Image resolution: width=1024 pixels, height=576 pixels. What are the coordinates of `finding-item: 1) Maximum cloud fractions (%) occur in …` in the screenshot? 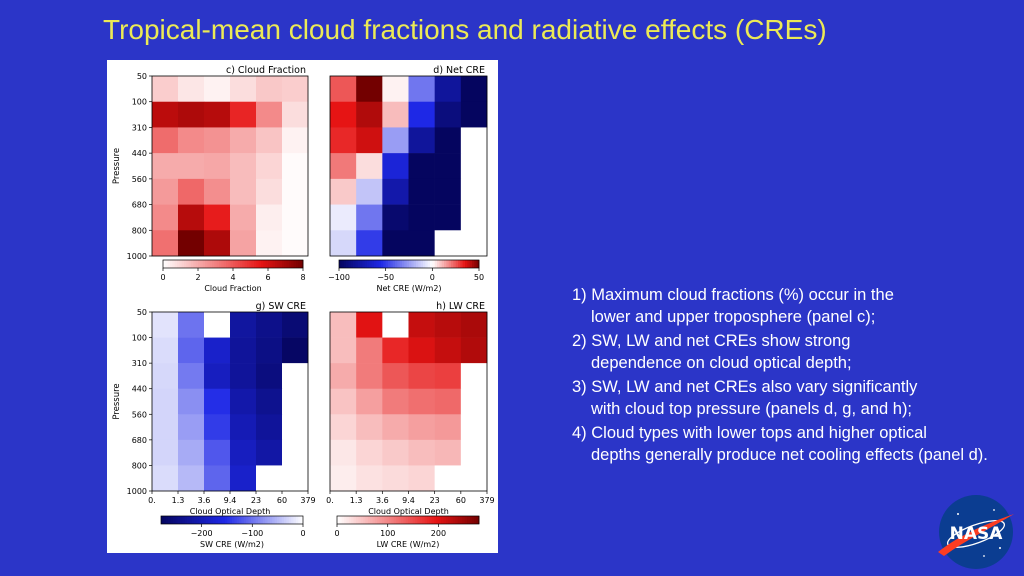 It's located at (782, 306).